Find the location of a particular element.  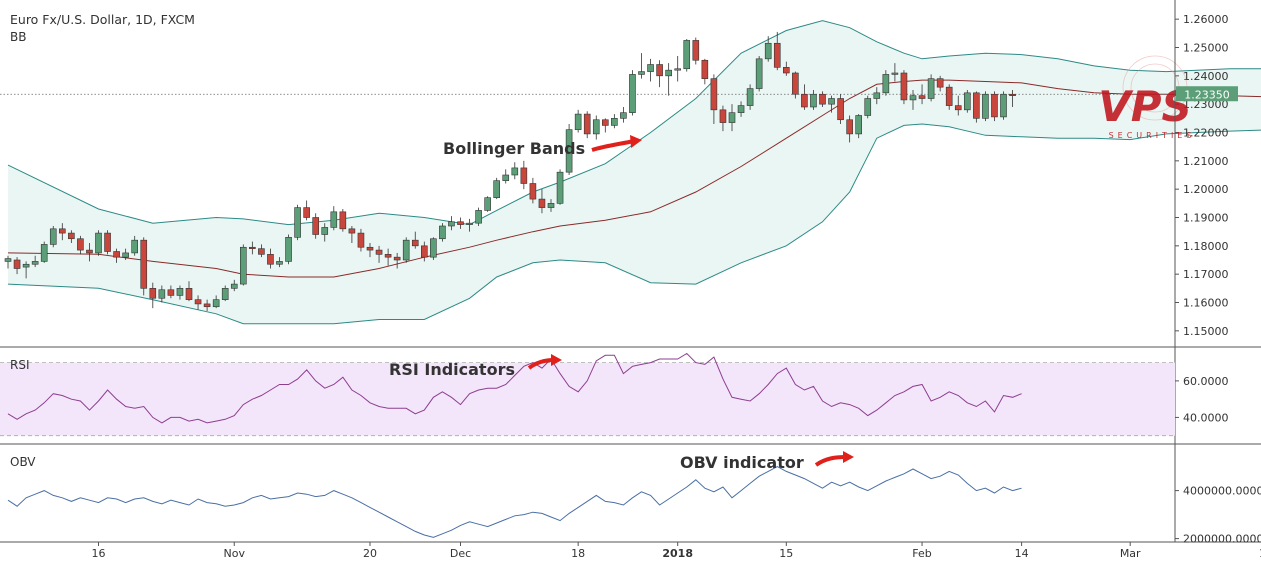

price-tick-label: 1.18000 is located at coordinates (1206, 246).